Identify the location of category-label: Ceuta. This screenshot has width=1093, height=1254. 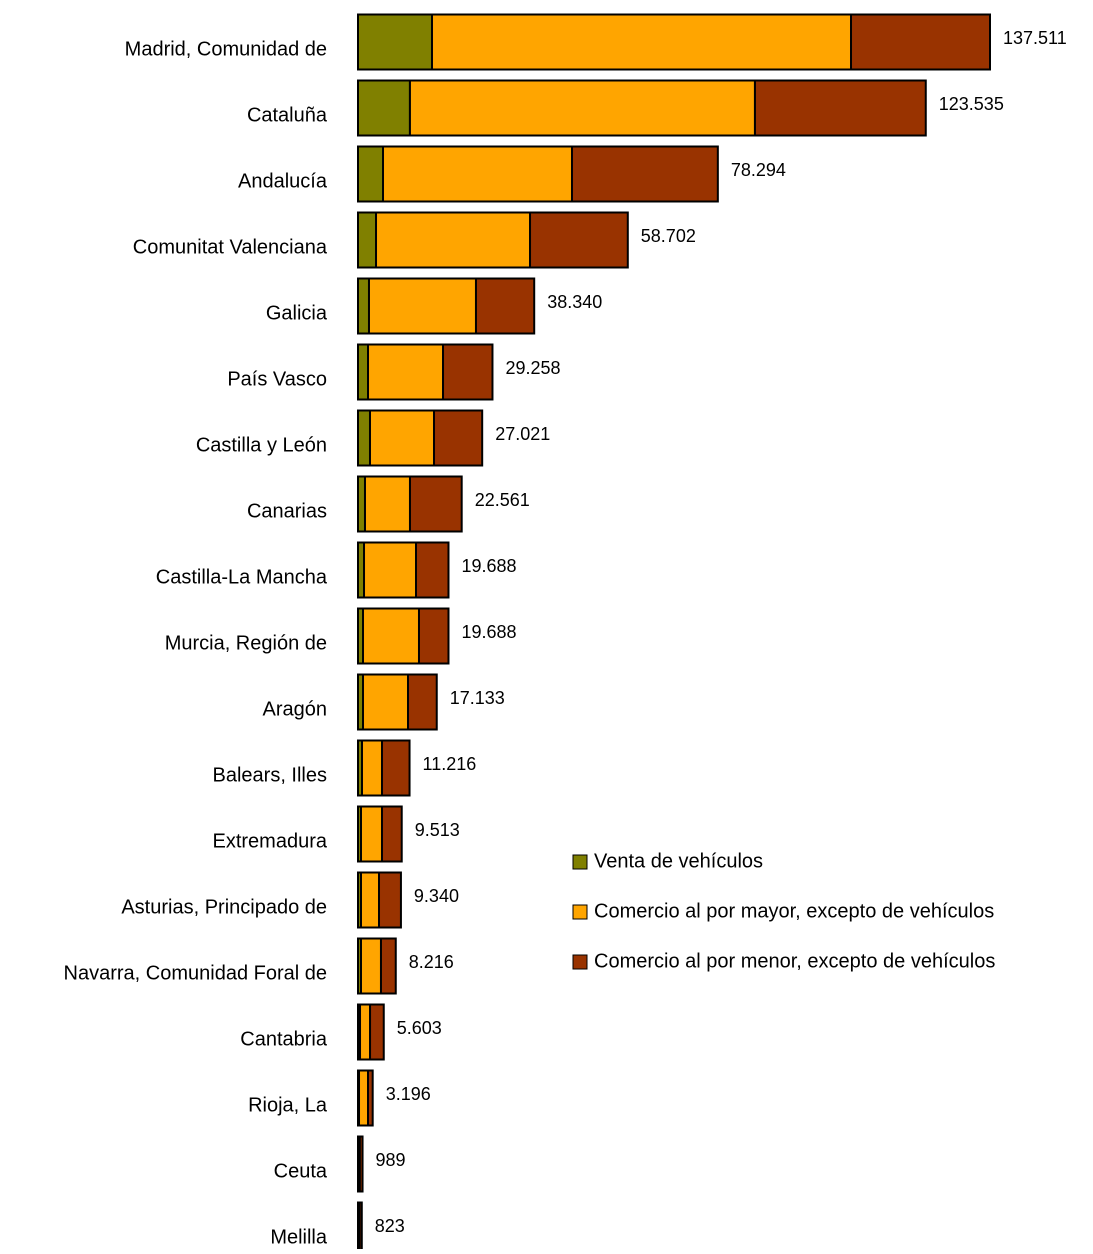
(301, 1171).